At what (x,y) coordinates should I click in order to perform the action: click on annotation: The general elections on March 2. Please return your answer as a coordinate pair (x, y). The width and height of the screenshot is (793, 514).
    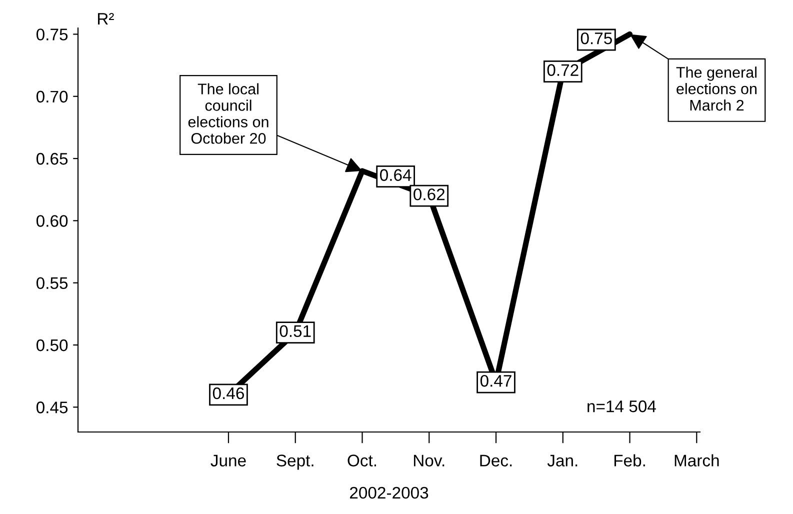
    Looking at the image, I should click on (716, 88).